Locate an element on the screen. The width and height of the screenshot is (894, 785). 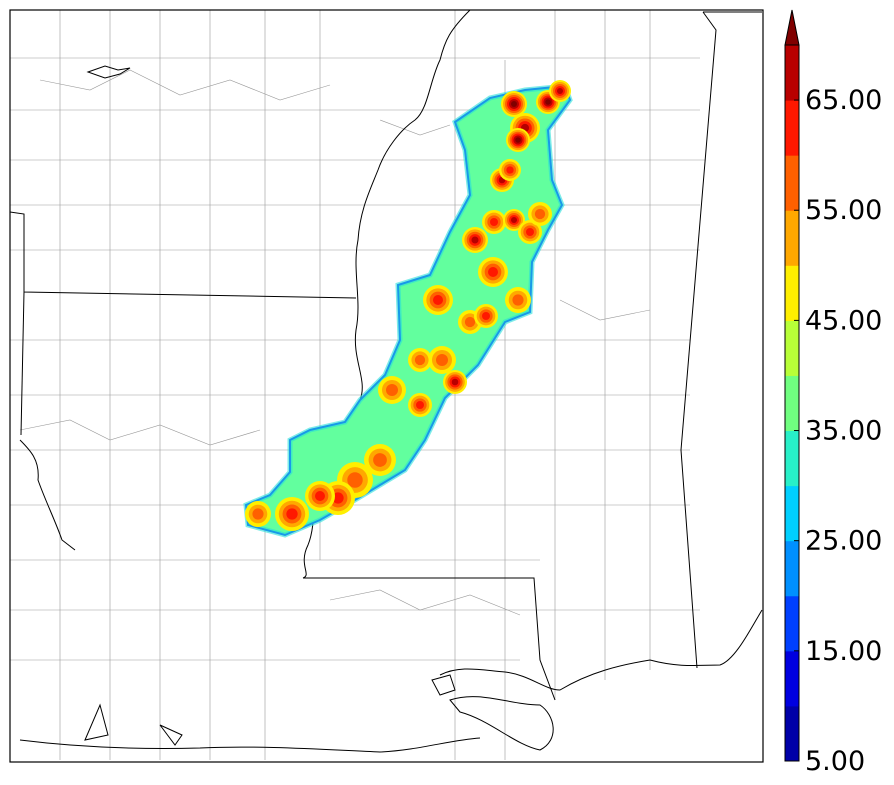
colorbar-tick-label: 15.00 is located at coordinates (843, 651).